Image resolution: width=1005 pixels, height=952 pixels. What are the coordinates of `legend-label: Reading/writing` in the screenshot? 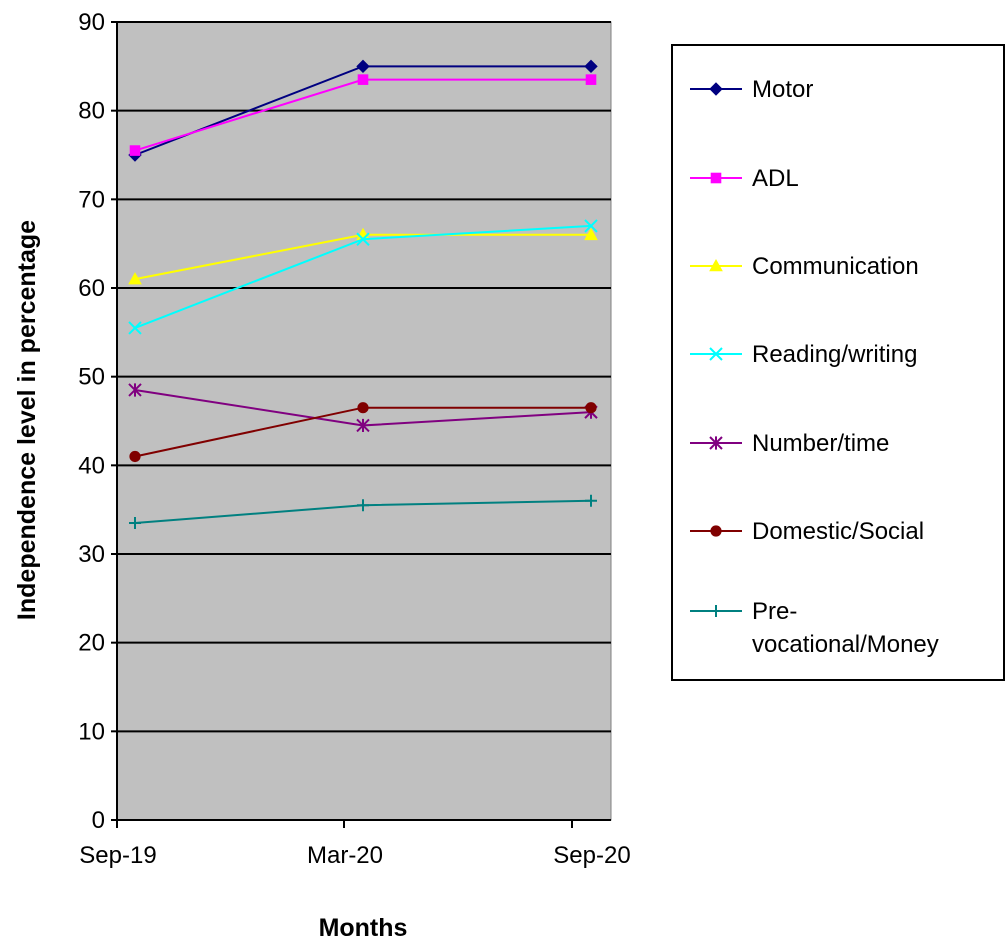 It's located at (834, 354).